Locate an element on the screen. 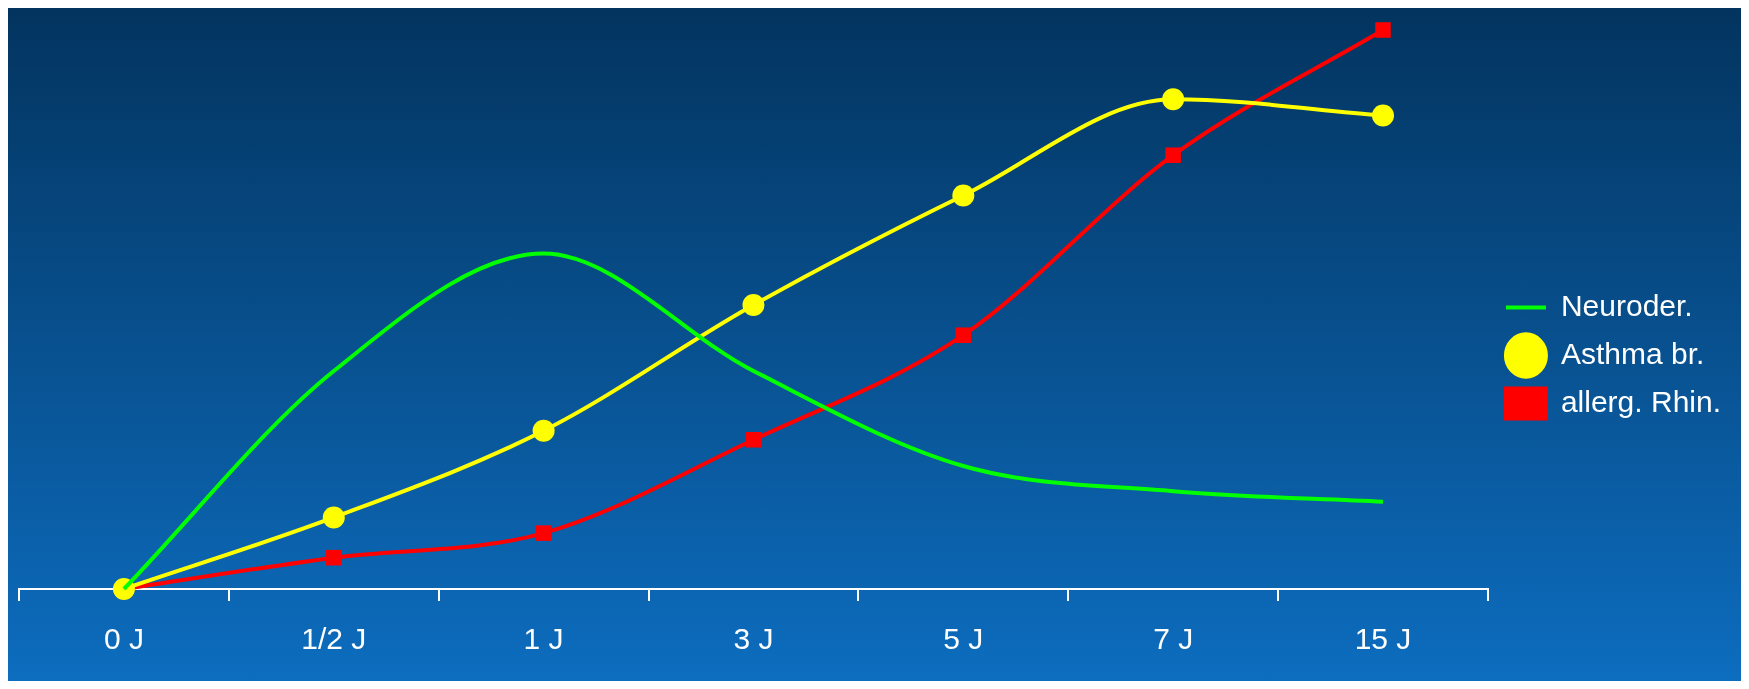 This screenshot has height=689, width=1749. x-tick-label: 7 J is located at coordinates (1173, 639).